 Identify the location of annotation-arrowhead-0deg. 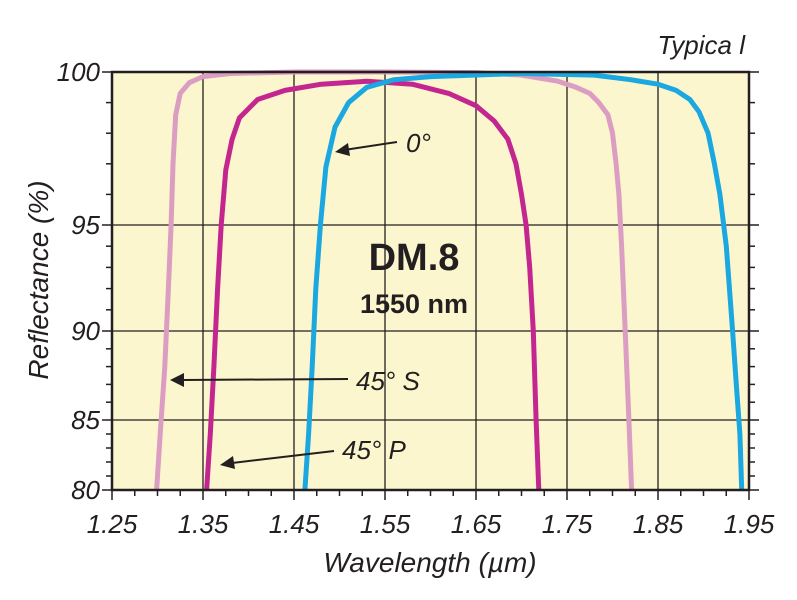
(342, 149).